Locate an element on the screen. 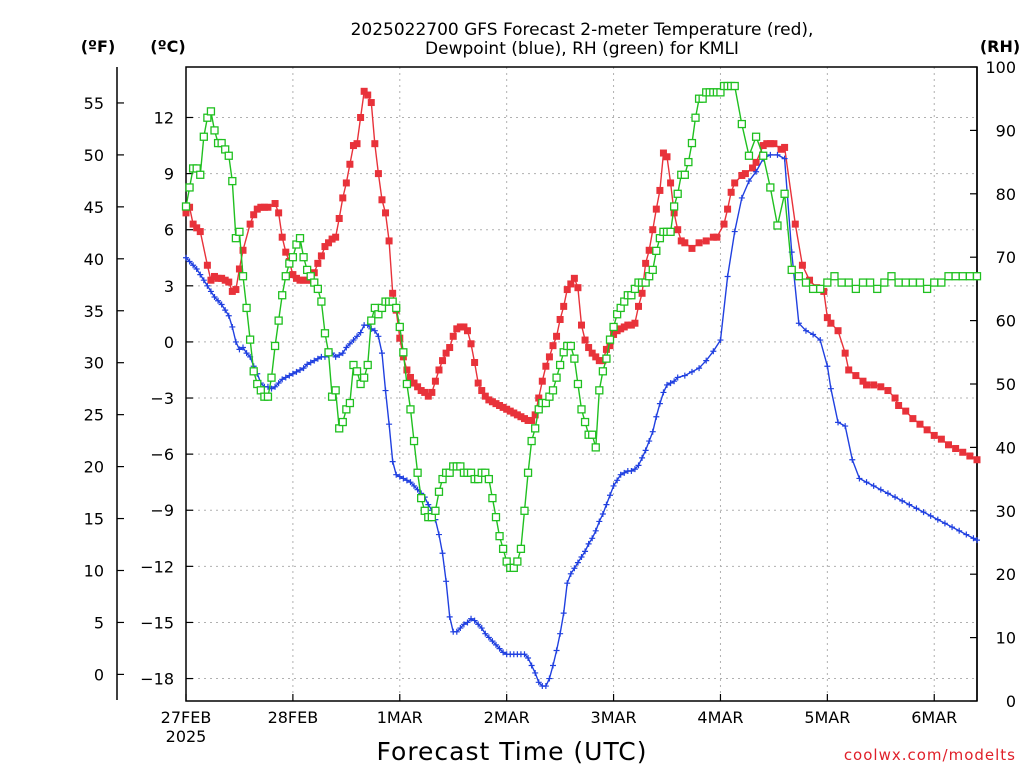 The image size is (1024, 772). rh-tick-label: 90 is located at coordinates (1006, 130).